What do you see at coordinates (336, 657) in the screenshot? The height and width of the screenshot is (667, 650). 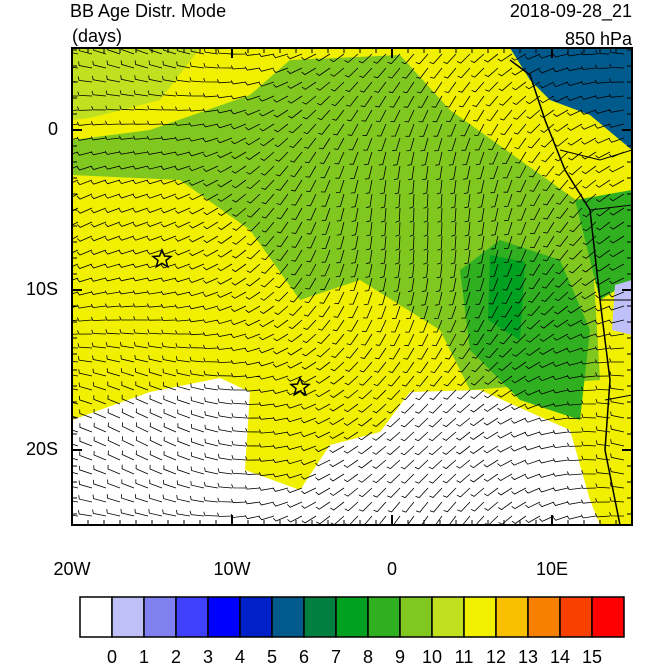 I see `colorbar-label: 7` at bounding box center [336, 657].